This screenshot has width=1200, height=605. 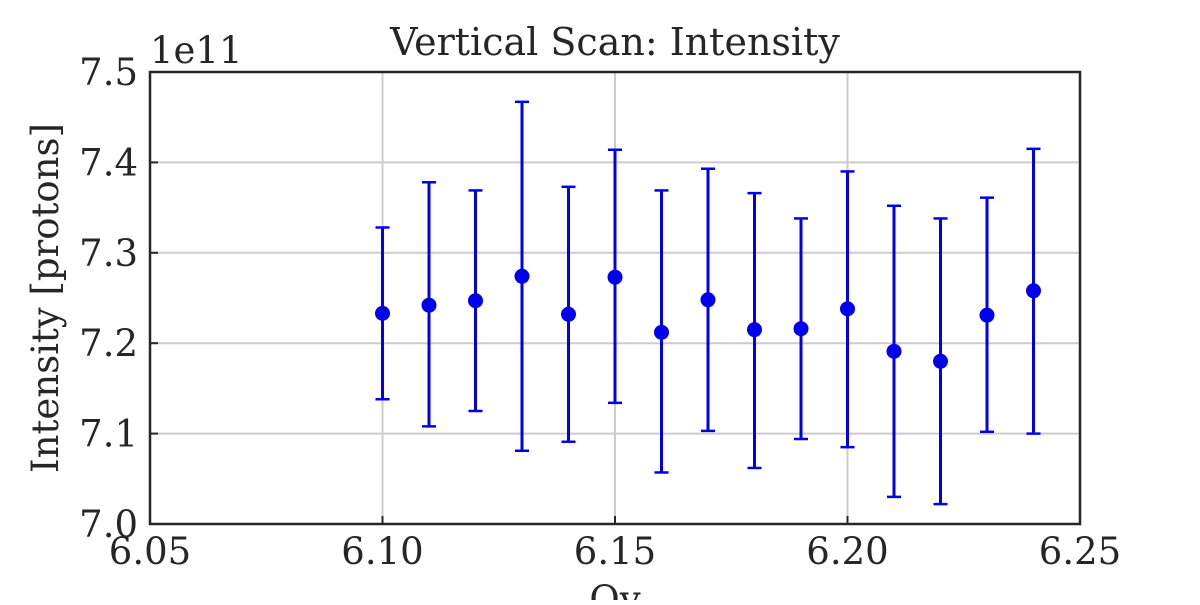 What do you see at coordinates (614, 42) in the screenshot?
I see `chart-title: Vertical Scan: Intensity` at bounding box center [614, 42].